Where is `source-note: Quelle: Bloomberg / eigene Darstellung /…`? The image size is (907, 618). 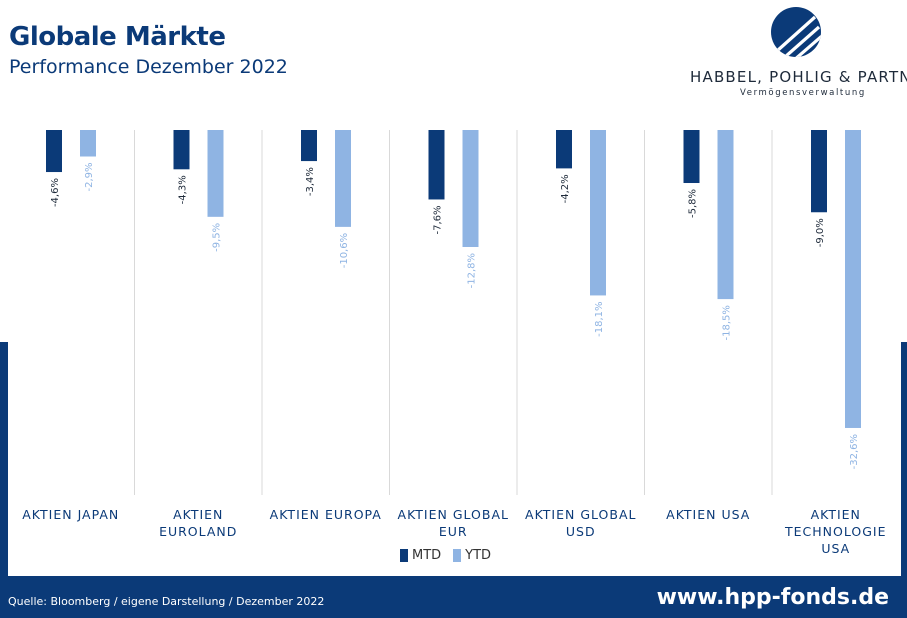 source-note: Quelle: Bloomberg / eigene Darstellung /… is located at coordinates (166, 601).